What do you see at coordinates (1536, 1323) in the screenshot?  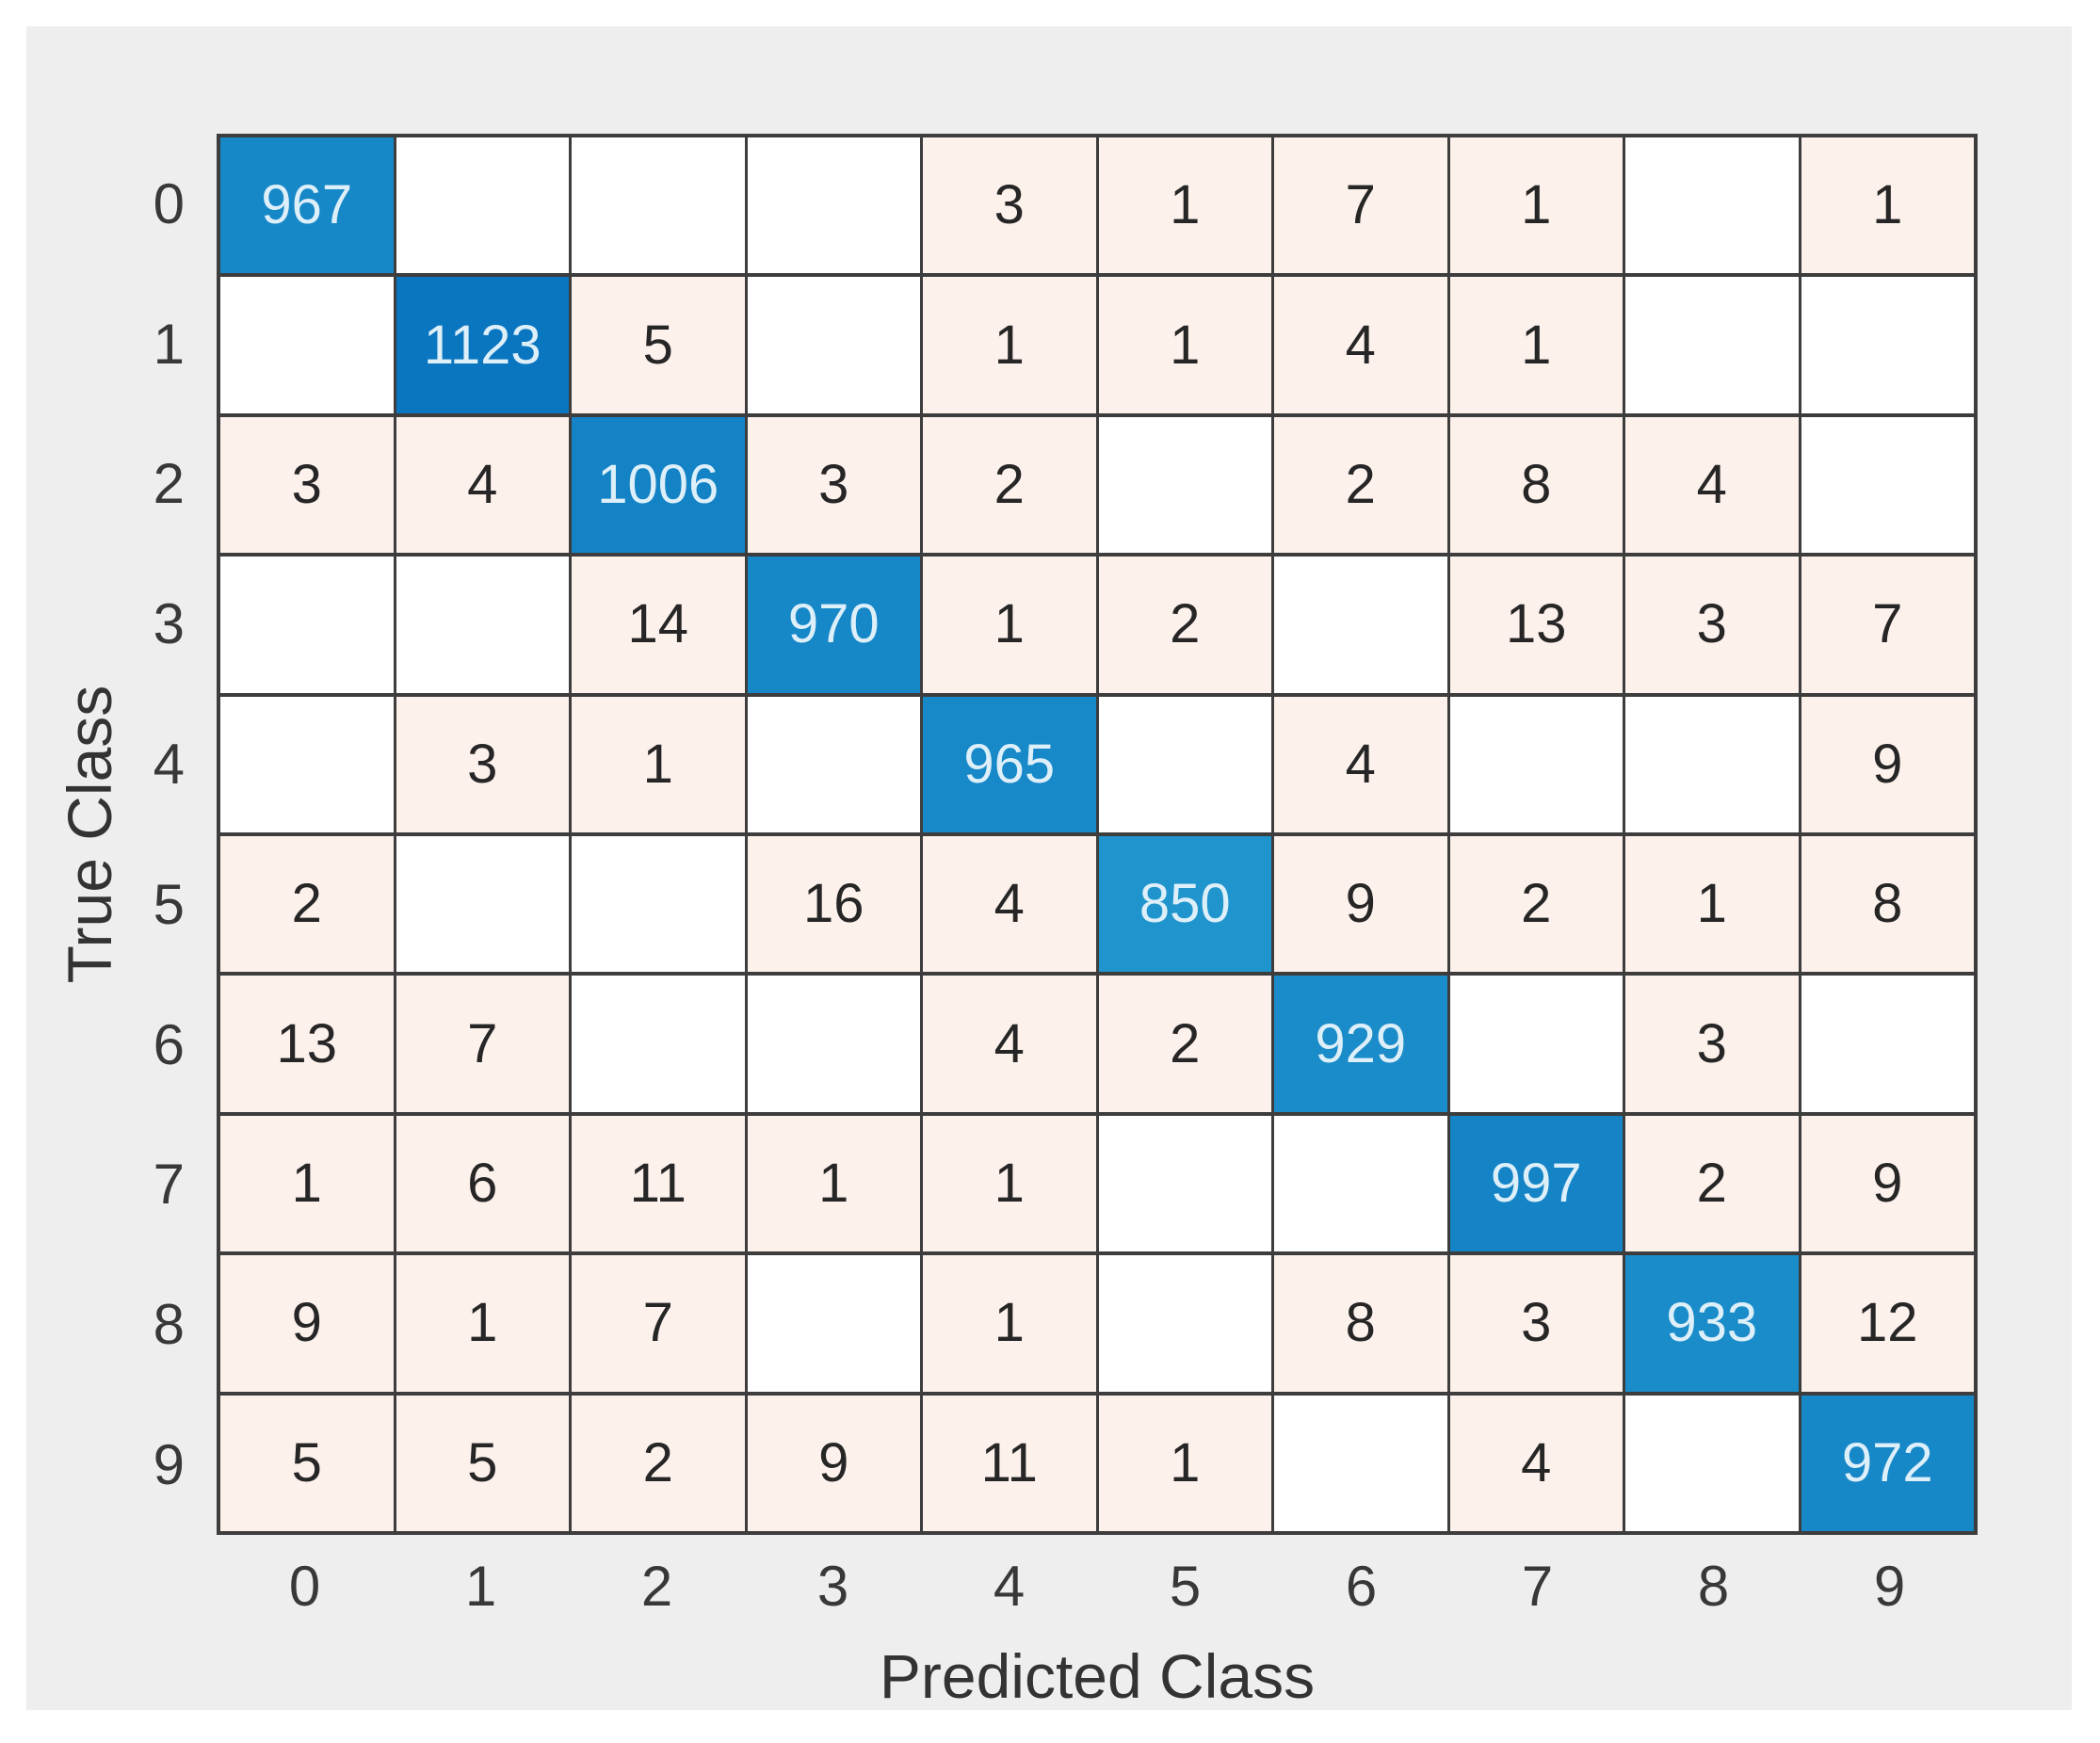 I see `matrix-cell-r8c7: 3` at bounding box center [1536, 1323].